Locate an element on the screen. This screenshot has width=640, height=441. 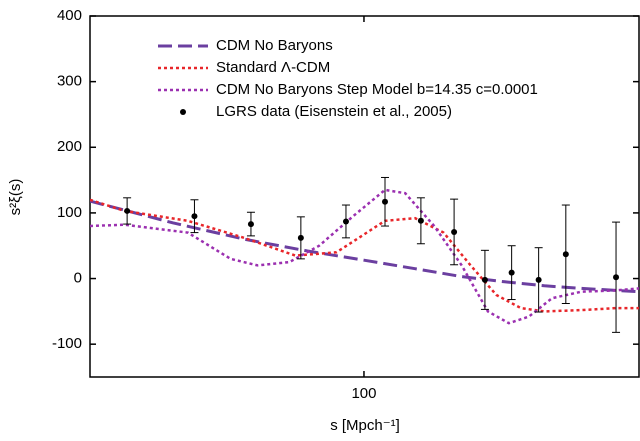
y-tick-label: -100 is located at coordinates (67, 343).